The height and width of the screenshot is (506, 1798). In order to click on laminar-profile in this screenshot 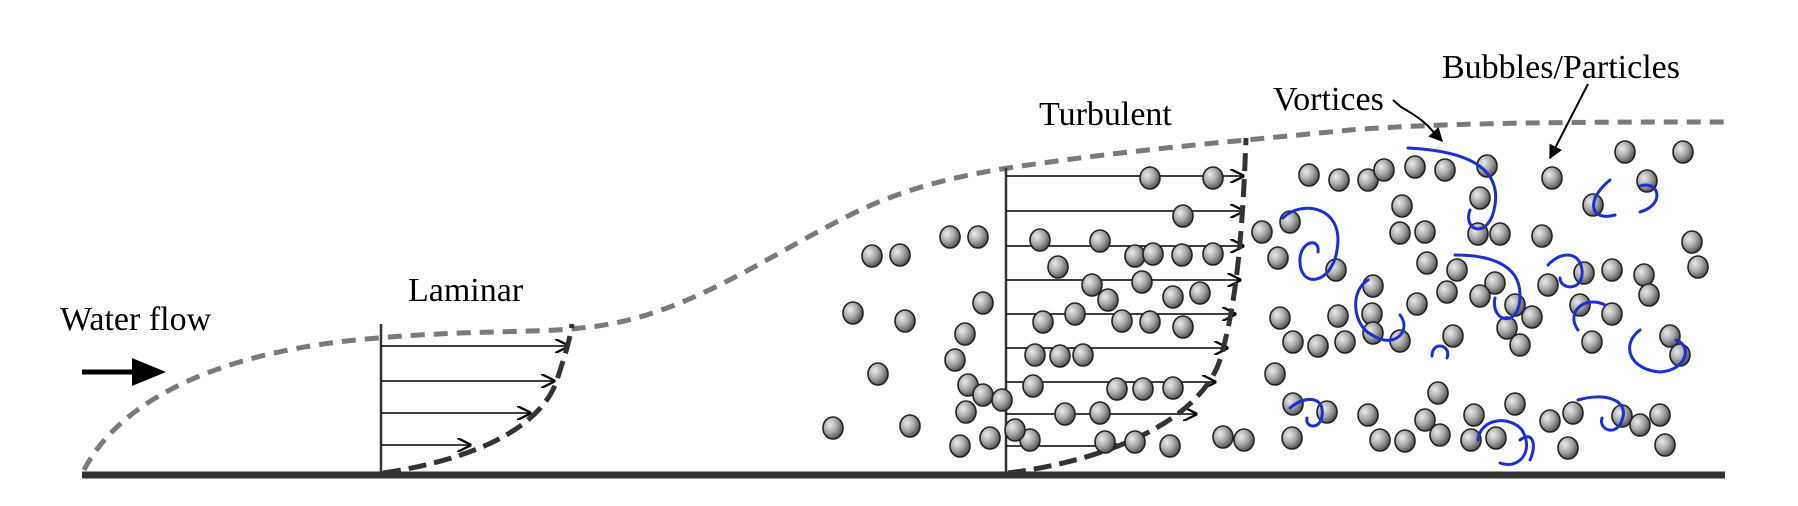, I will do `click(477, 399)`.